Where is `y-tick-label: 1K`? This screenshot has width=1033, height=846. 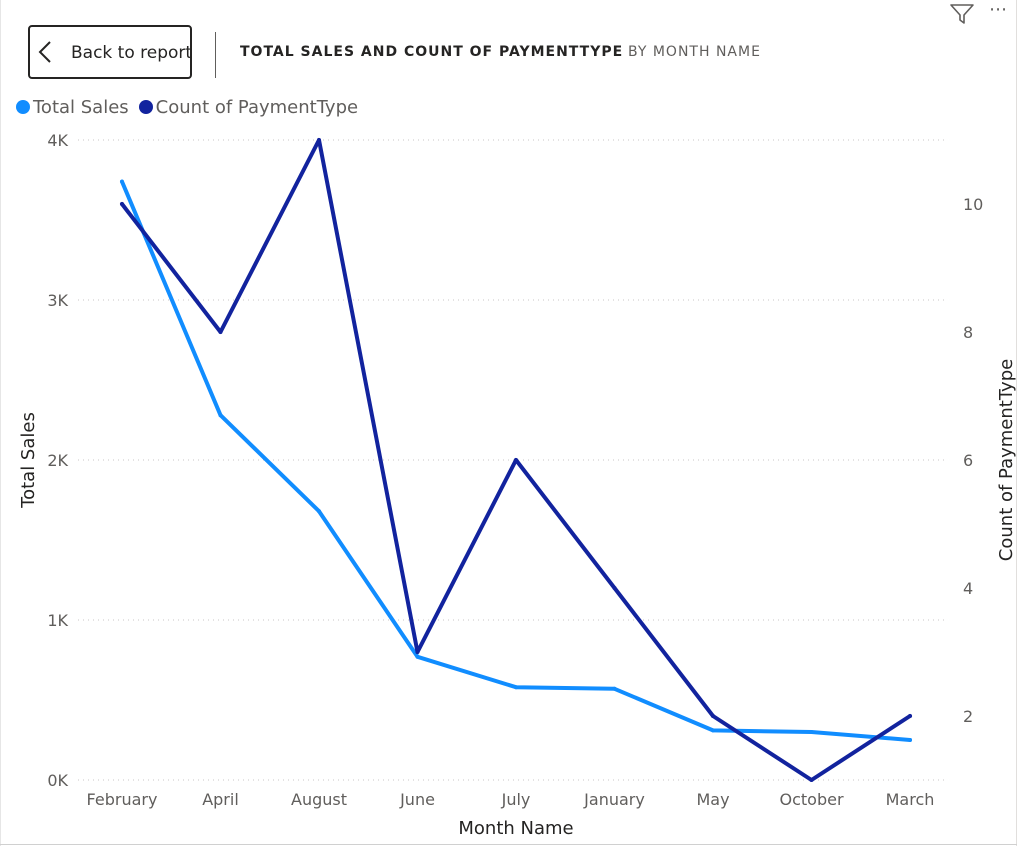 y-tick-label: 1K is located at coordinates (57, 620).